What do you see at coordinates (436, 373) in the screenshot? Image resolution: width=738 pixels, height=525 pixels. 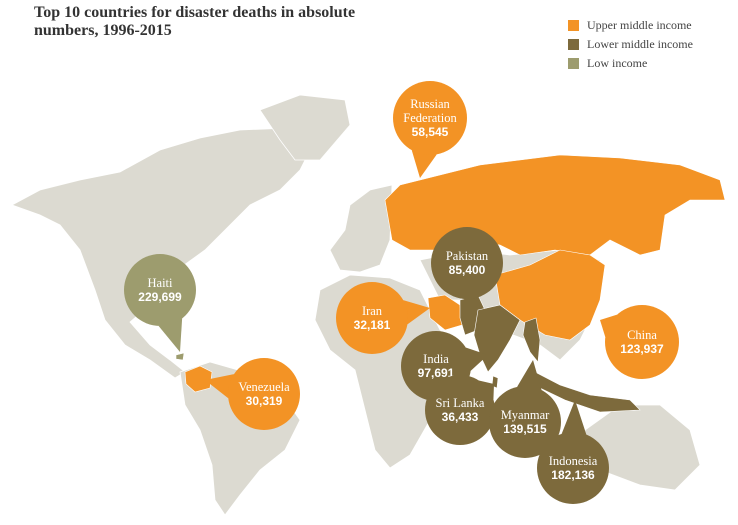 I see `country-deaths: 97,691` at bounding box center [436, 373].